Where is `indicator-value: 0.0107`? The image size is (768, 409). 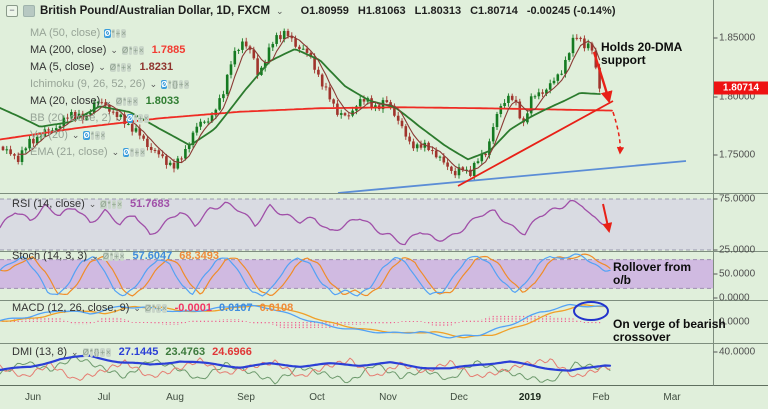
indicator-value: 0.0107 is located at coordinates (235, 308).